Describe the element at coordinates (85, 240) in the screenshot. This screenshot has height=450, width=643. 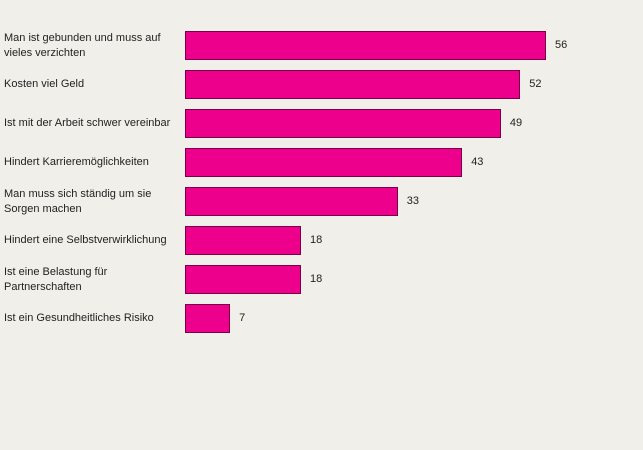
I see `category-label: Hindert eine Selbstverwirklichung` at that location.